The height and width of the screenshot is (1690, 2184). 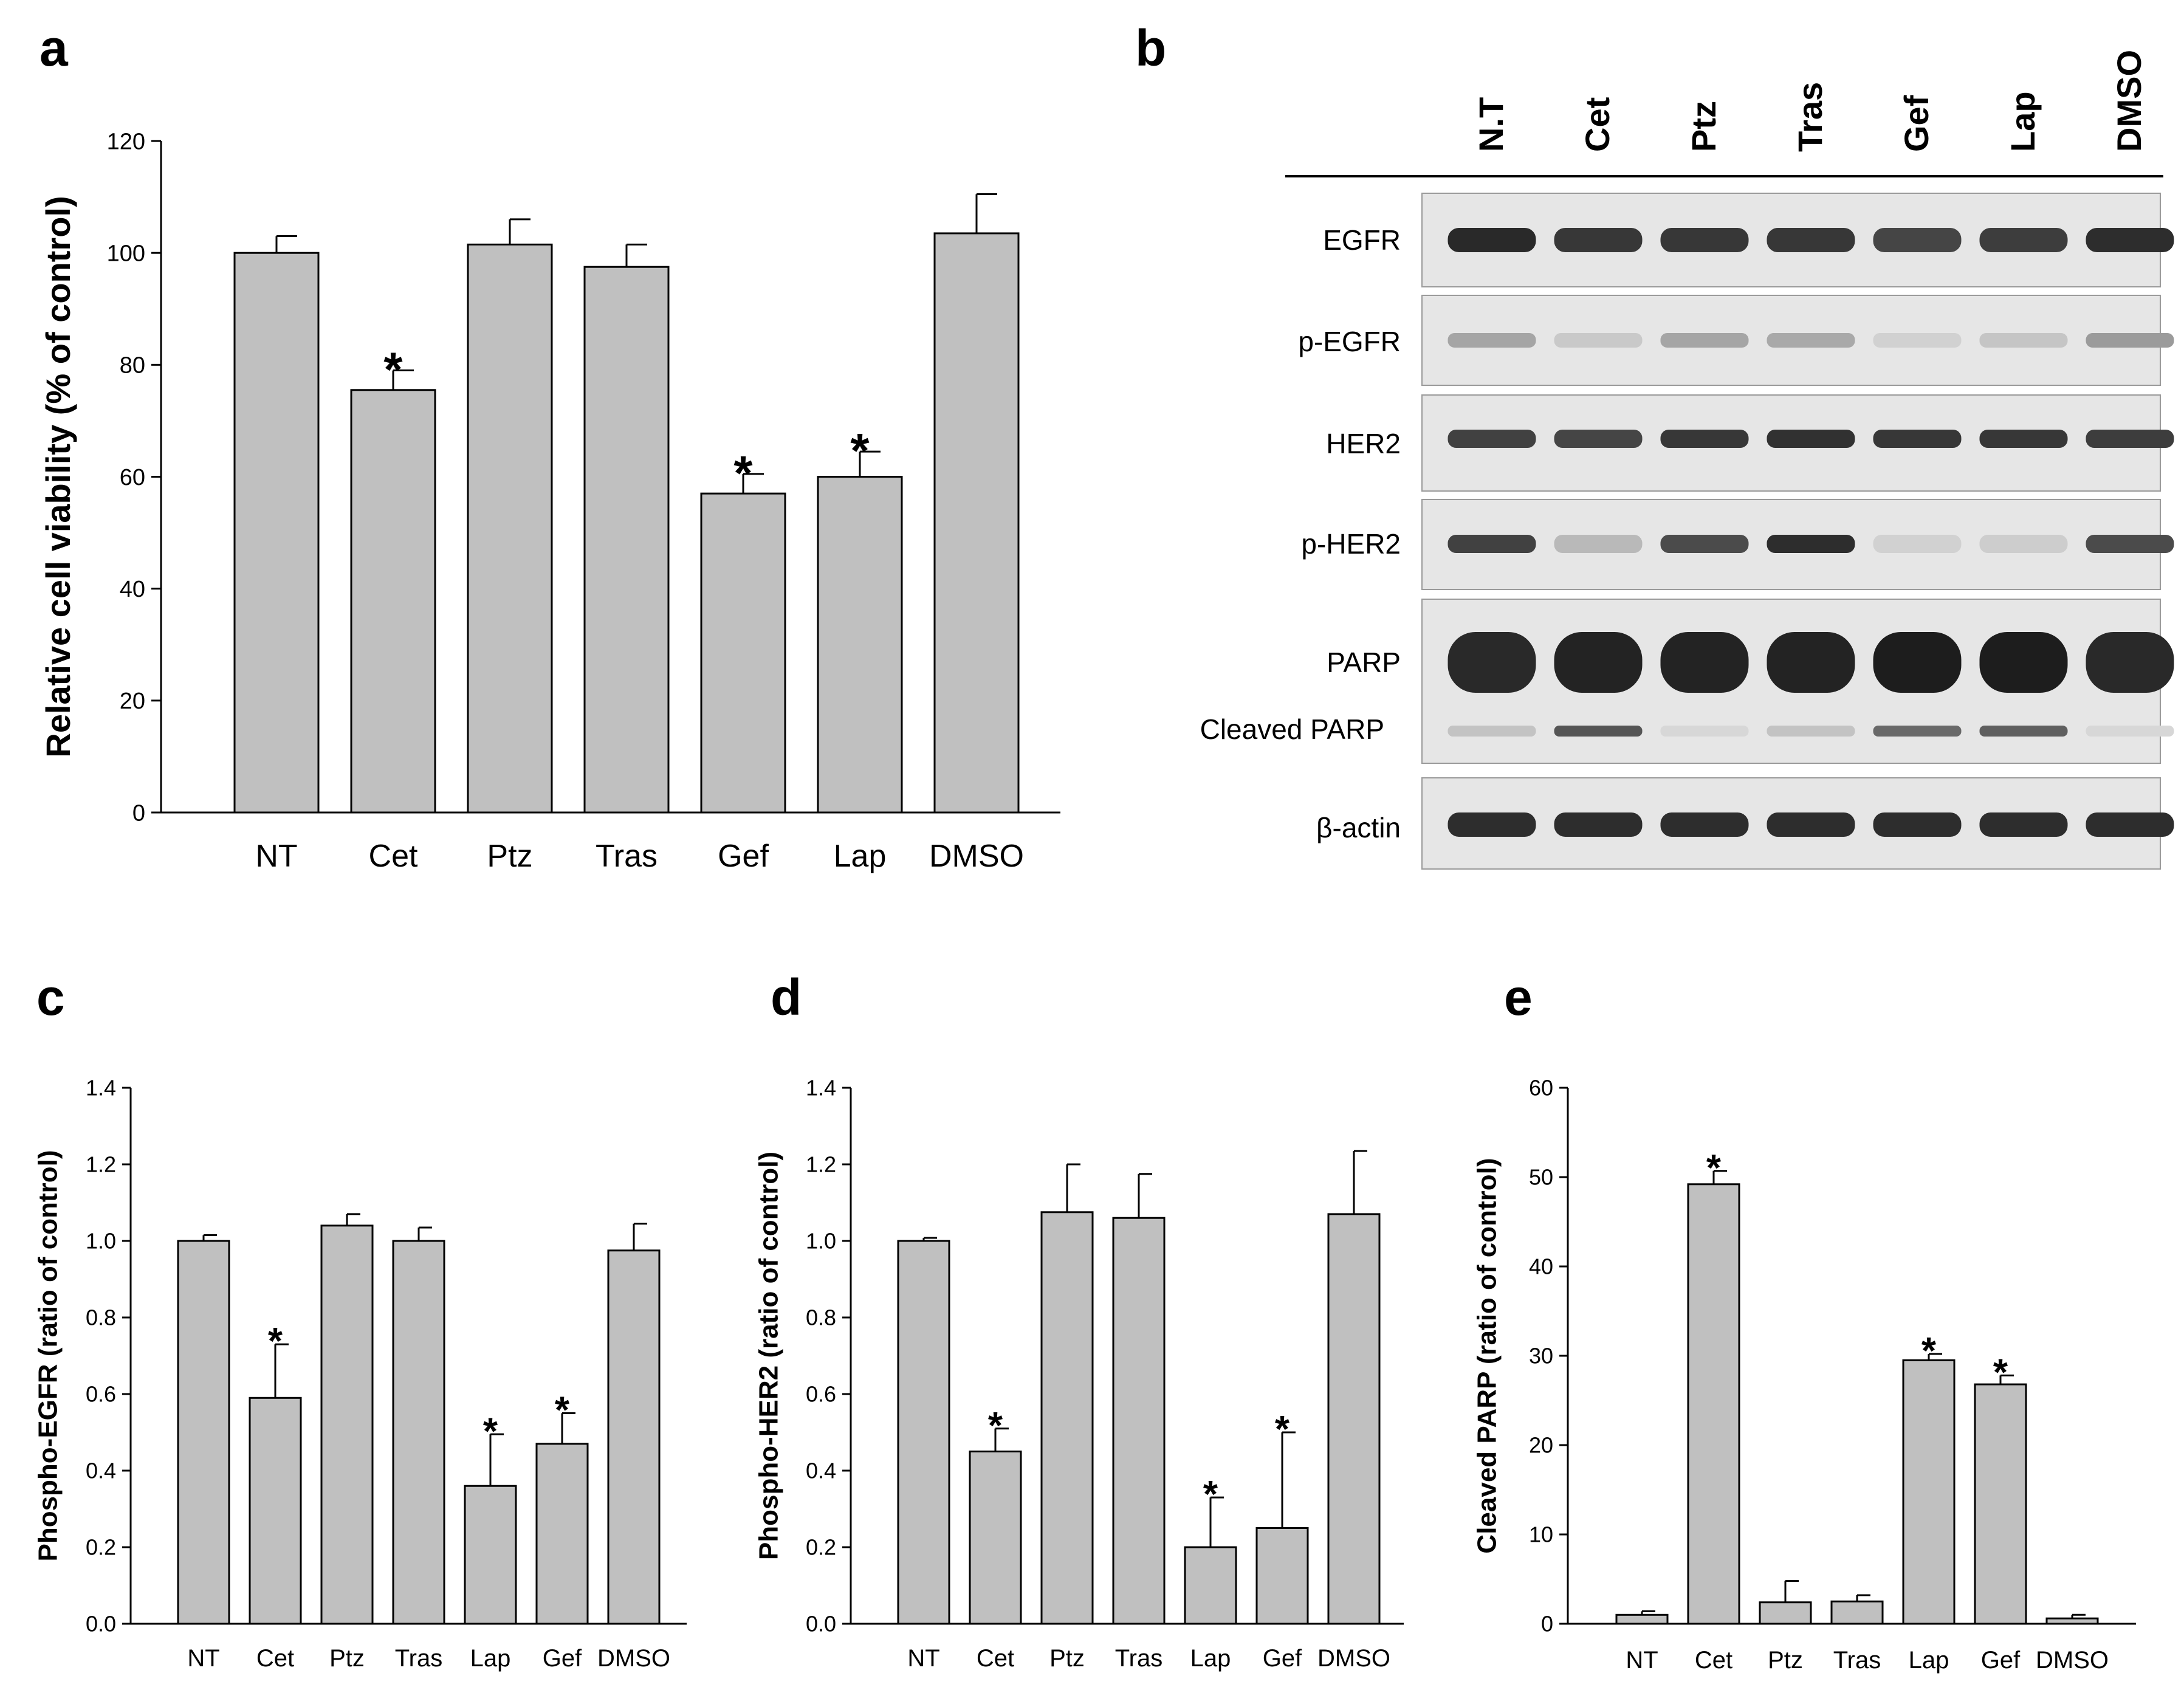 I want to click on y-tick-label: 0.8, so click(x=821, y=1317).